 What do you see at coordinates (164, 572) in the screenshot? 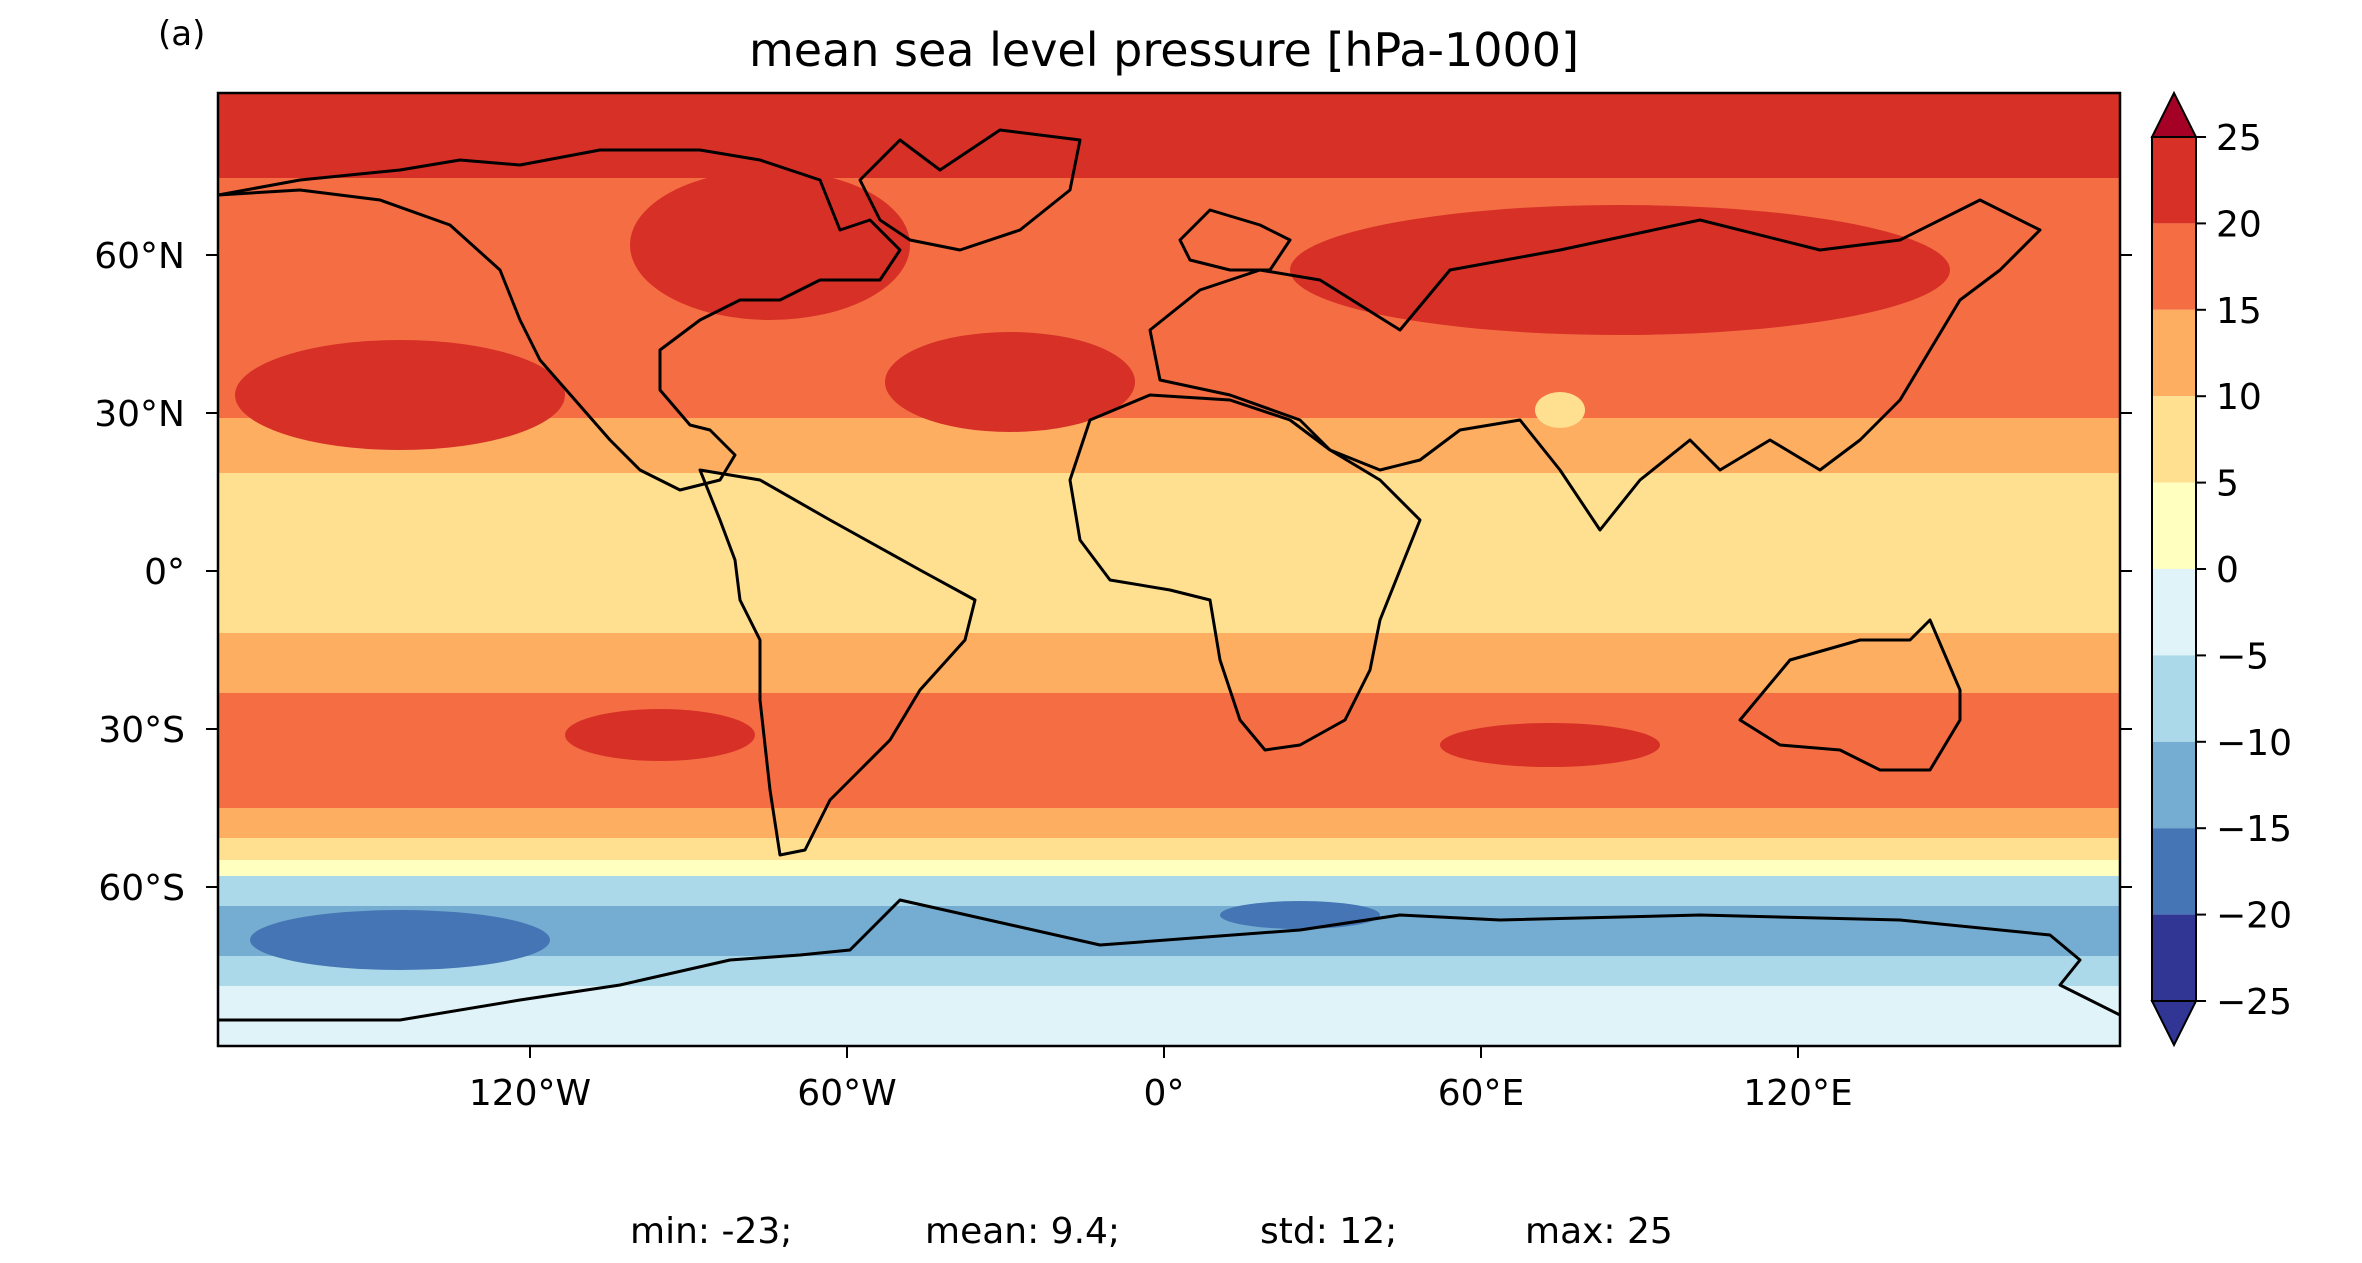
I see `lat-tick-label: 0°` at bounding box center [164, 572].